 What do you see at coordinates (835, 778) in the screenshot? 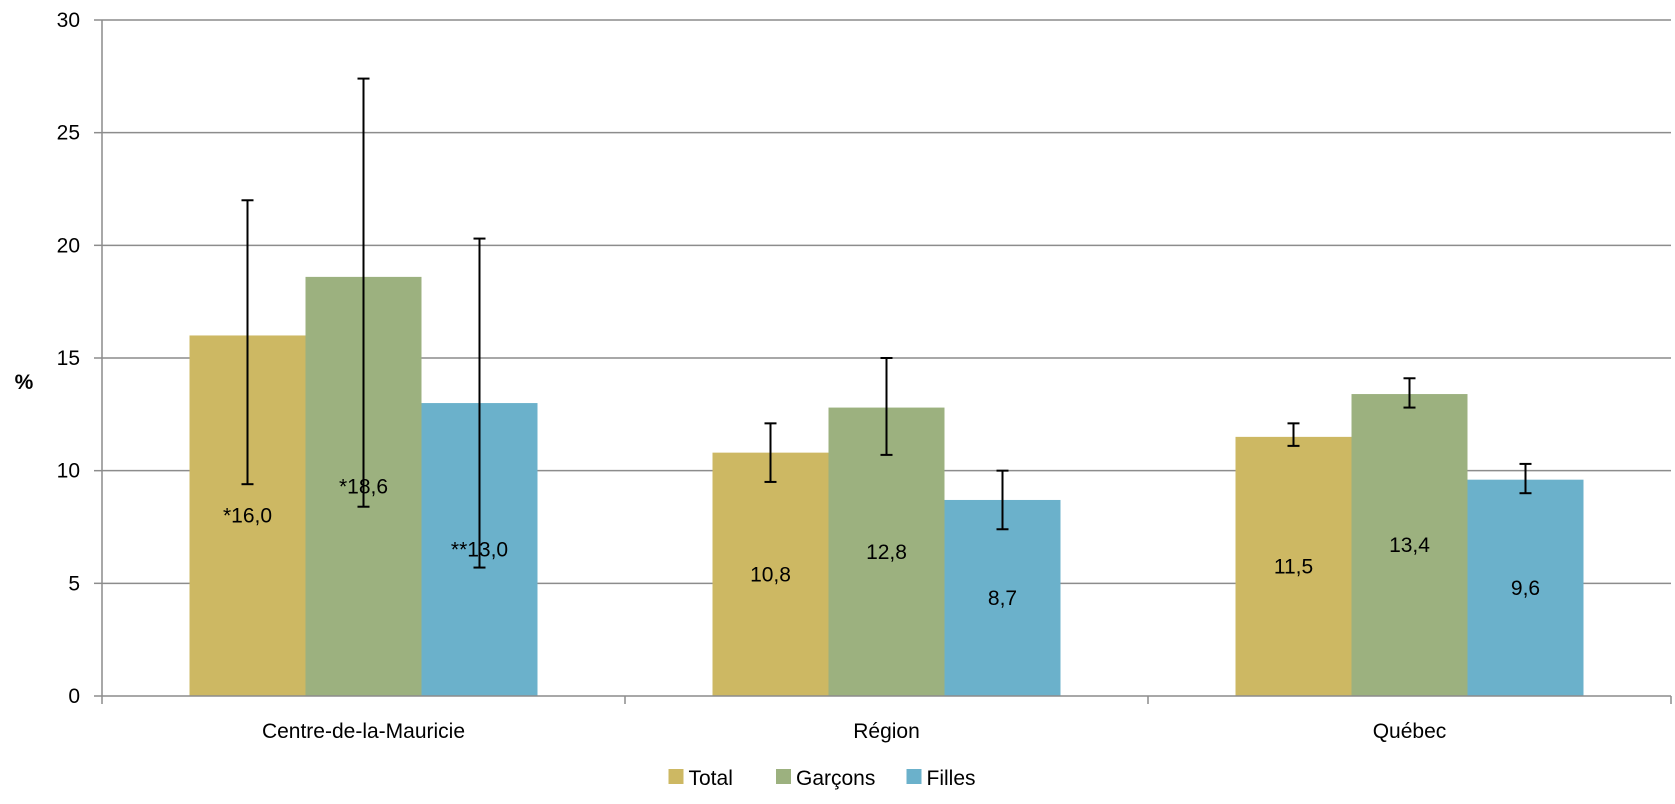
I see `legend-label: Garçons` at bounding box center [835, 778].